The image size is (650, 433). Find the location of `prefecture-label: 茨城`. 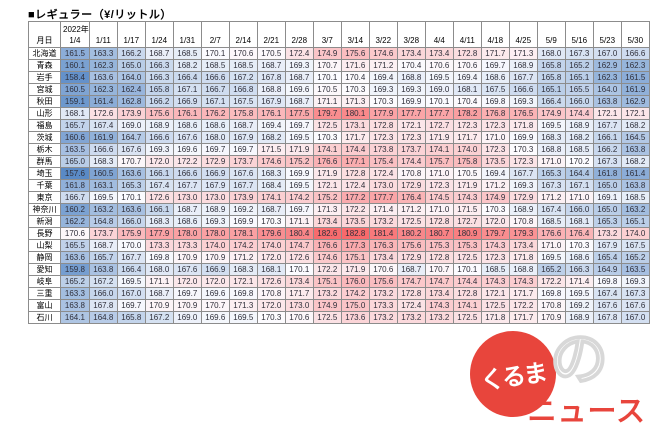

prefecture-label: 茨城 is located at coordinates (44, 137).